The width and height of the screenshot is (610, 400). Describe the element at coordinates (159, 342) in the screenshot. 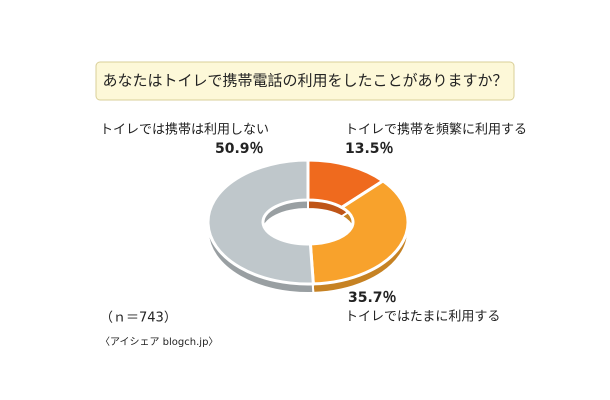

I see `source: 〈アイシェア blogch.jp〉` at that location.